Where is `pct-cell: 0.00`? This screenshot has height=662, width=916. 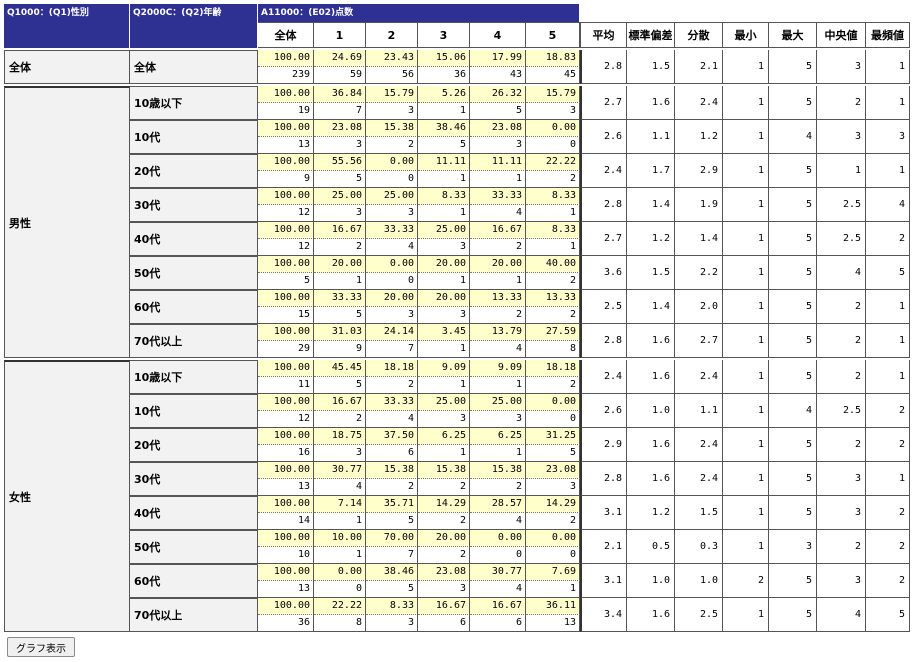
pct-cell: 0.00 is located at coordinates (553, 402).